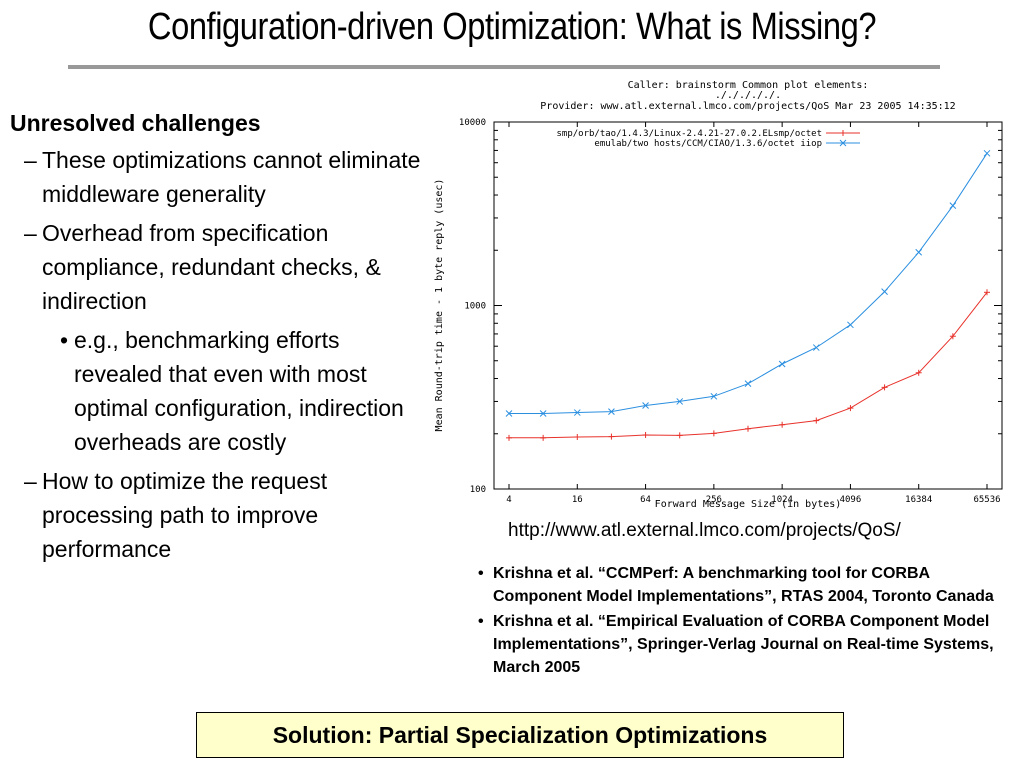 The image size is (1024, 768). I want to click on x-tick-label: 4096, so click(851, 500).